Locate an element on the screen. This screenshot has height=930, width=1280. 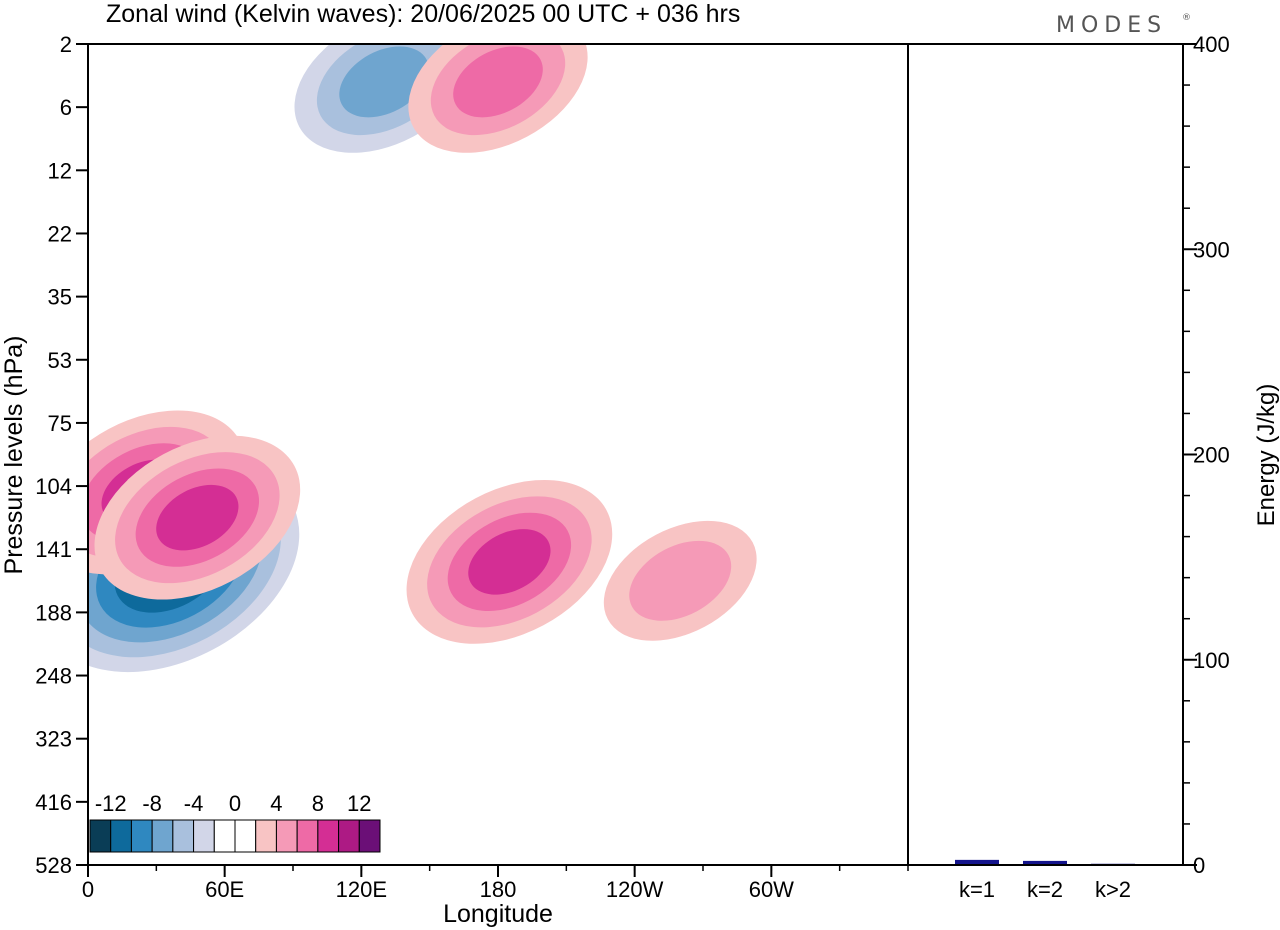
colorbar-tick-label: 8 is located at coordinates (318, 803).